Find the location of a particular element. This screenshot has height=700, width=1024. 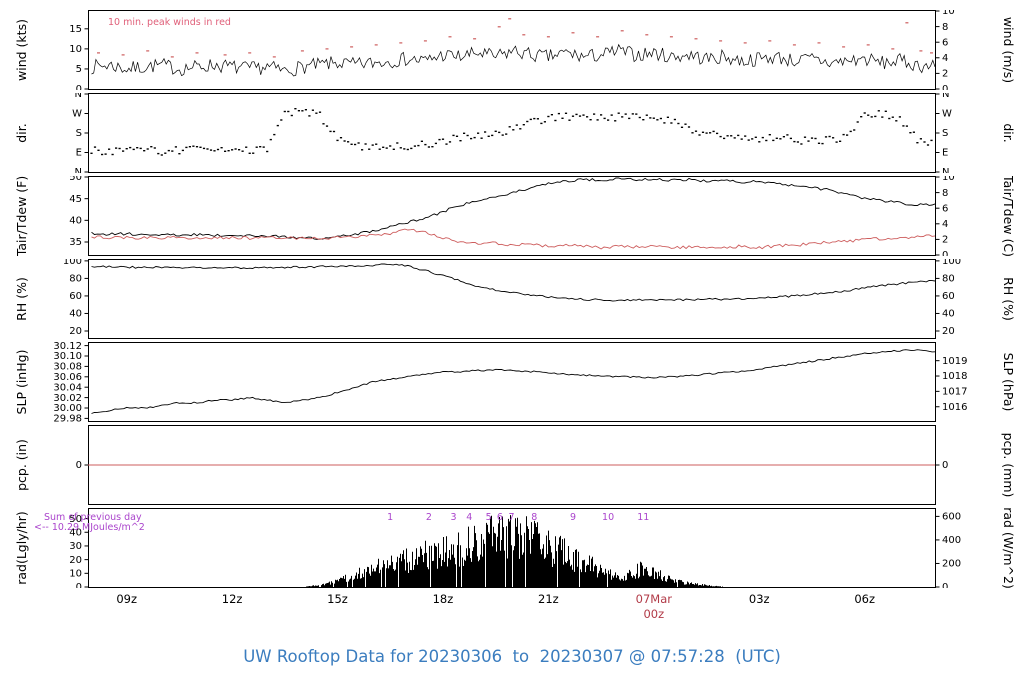

wind-direction-dots is located at coordinates (511, 132).